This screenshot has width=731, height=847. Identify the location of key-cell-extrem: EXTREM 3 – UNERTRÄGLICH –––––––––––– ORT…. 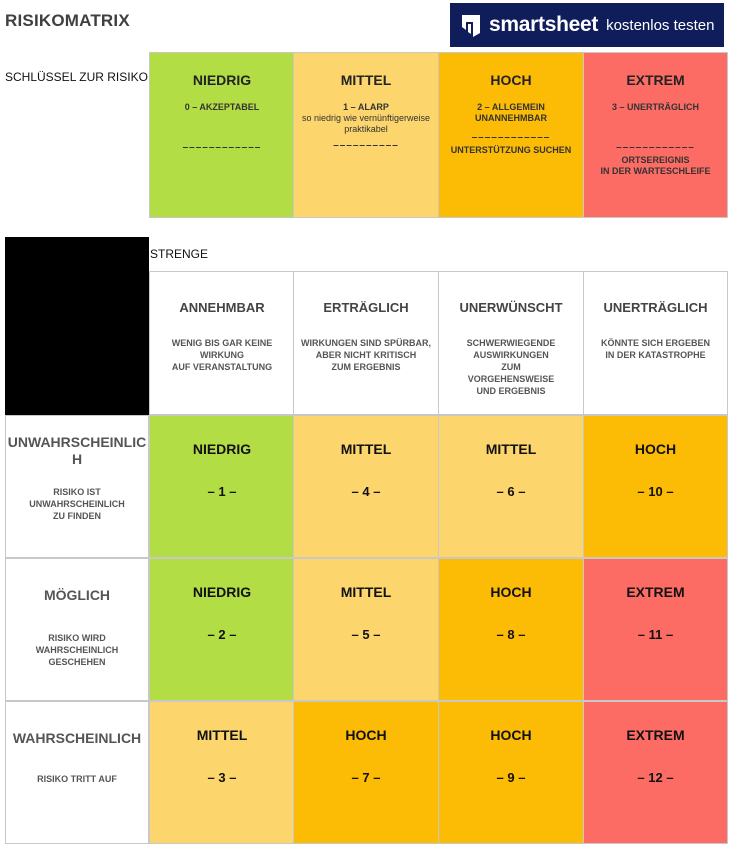
(655, 135).